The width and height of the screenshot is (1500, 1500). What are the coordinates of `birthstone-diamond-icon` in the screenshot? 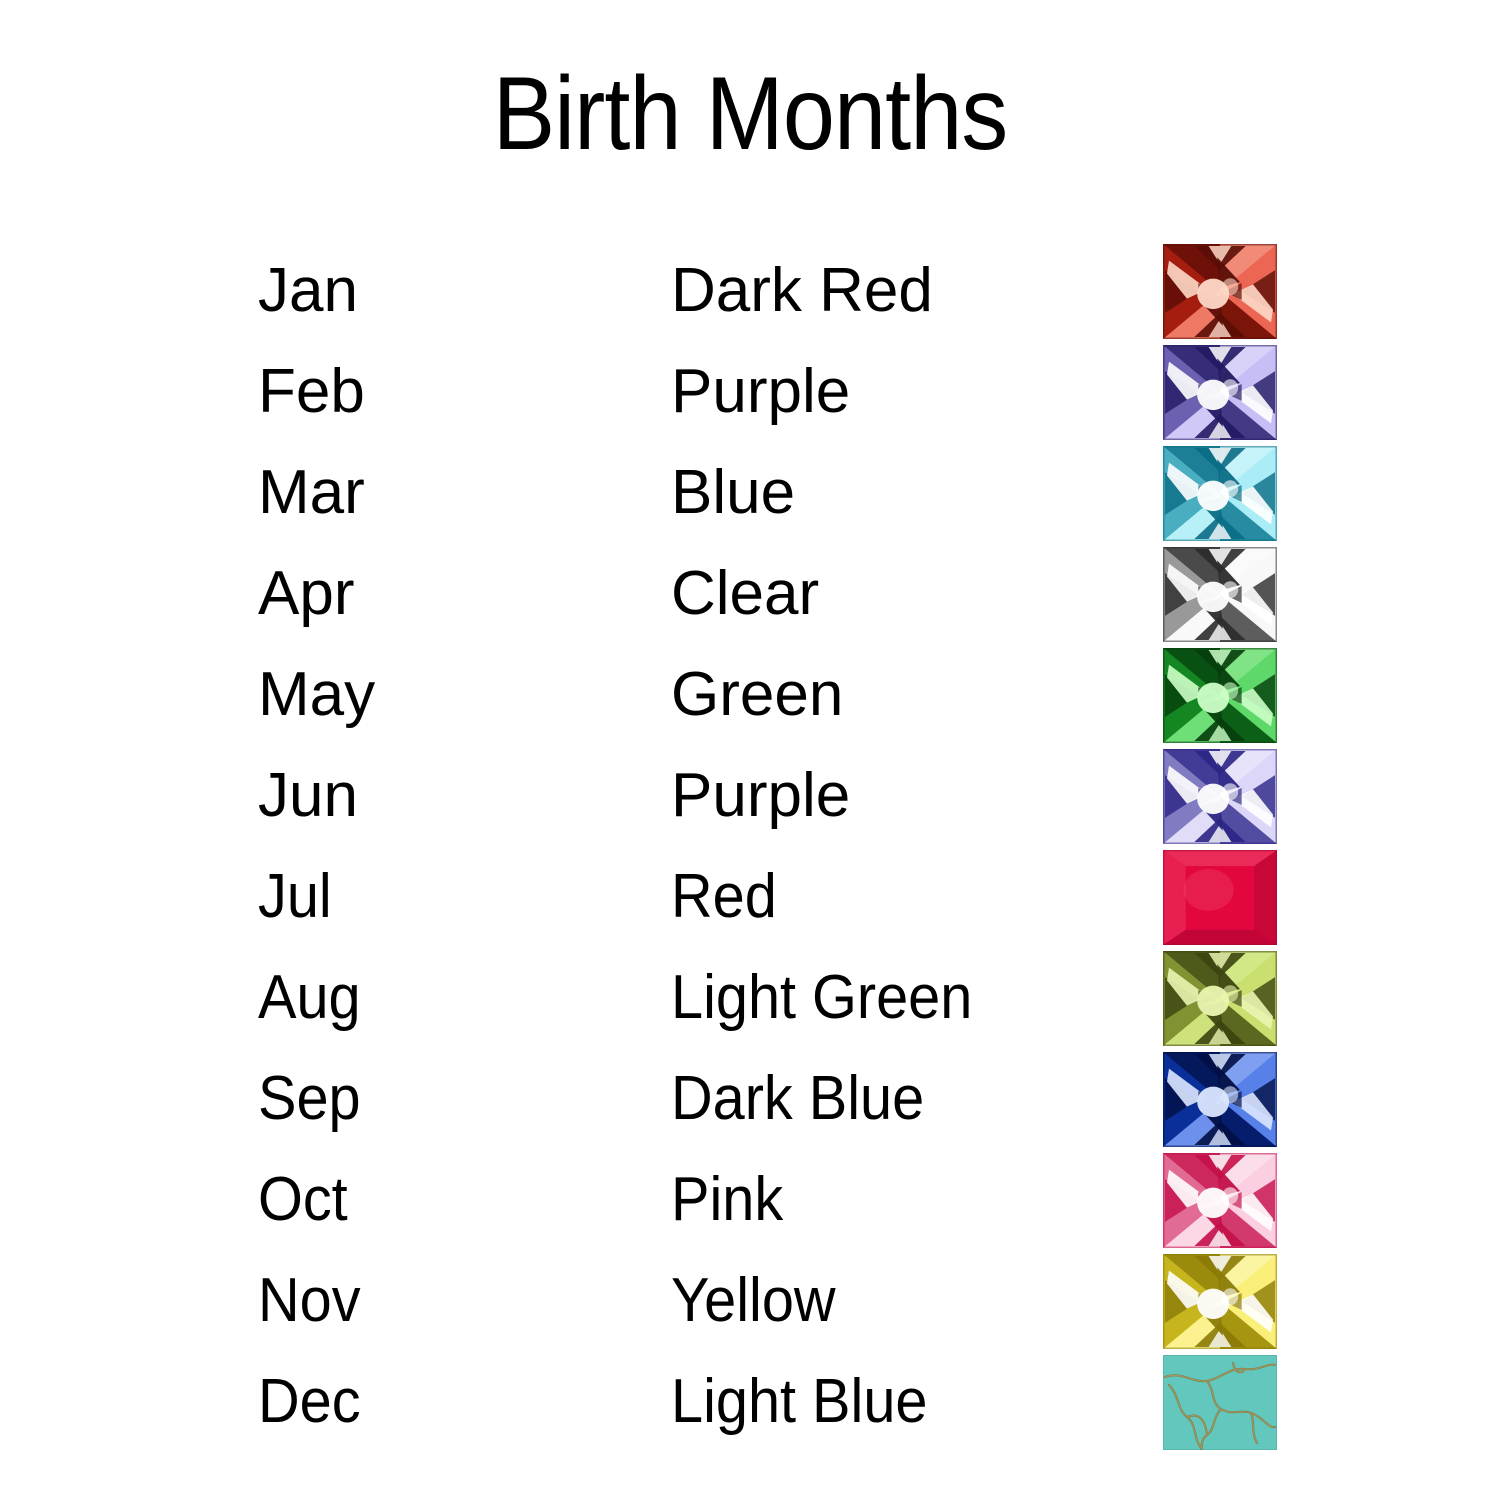 It's located at (1220, 594).